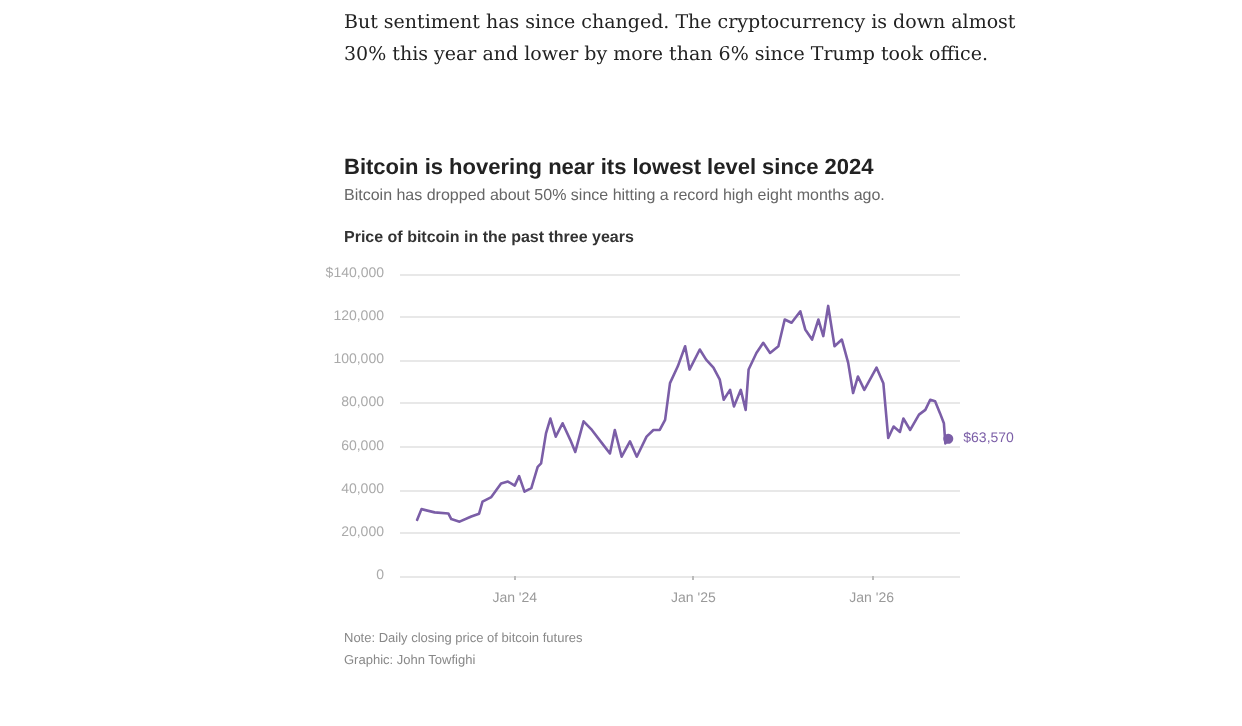 Image resolution: width=1242 pixels, height=726 pixels. I want to click on y-axis-title: Price of bitcoin in the past three years, so click(490, 237).